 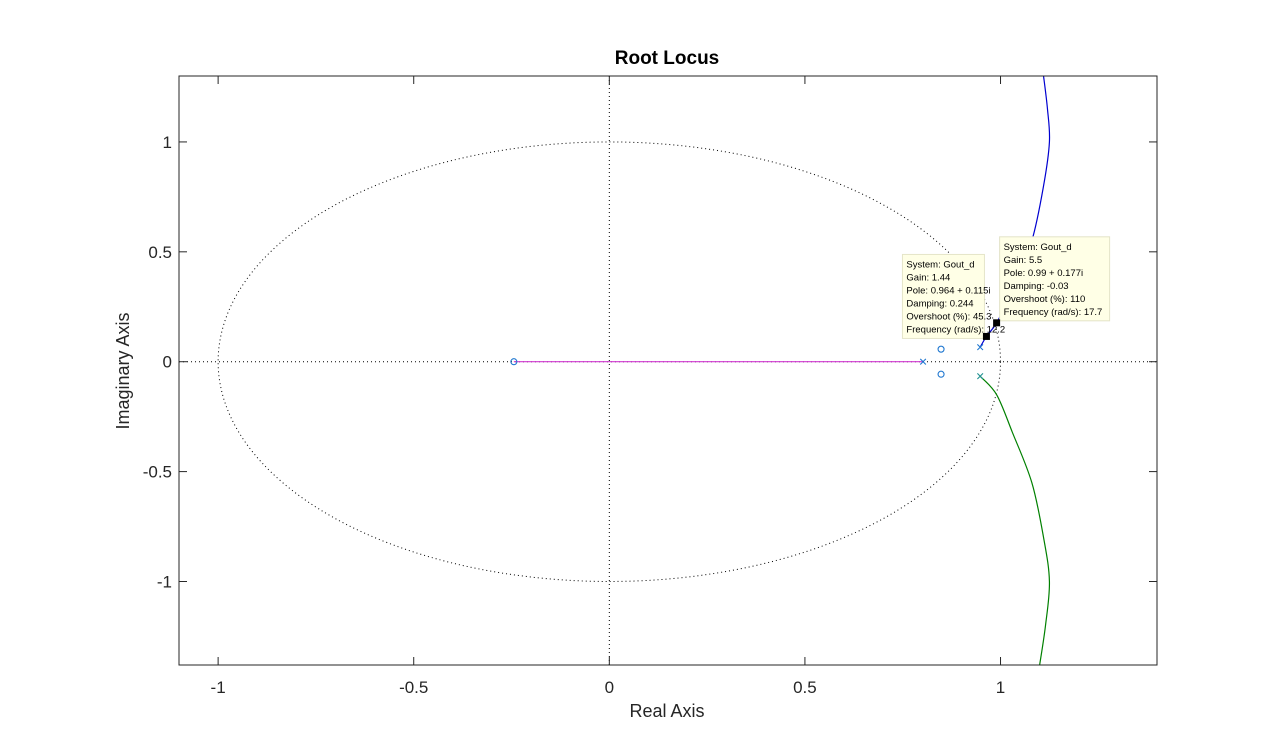 I want to click on datatip-line: Overshoot (%): 110, so click(x=1045, y=299).